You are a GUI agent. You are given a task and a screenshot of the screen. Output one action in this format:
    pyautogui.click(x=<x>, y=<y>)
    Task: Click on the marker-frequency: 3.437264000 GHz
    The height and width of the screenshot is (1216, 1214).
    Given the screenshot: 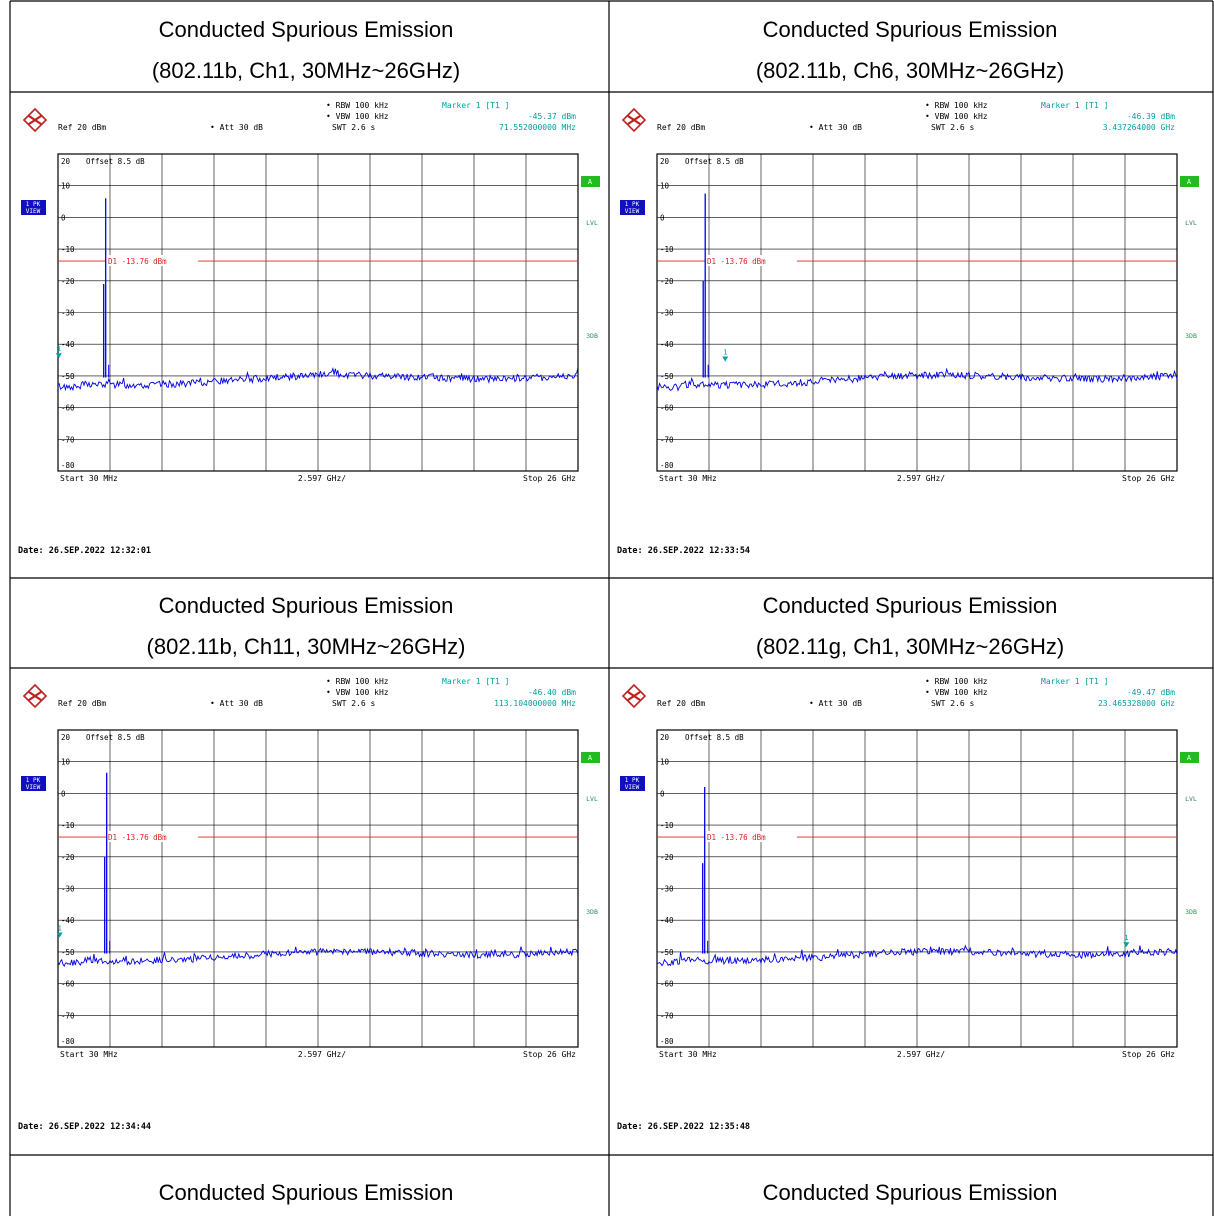 What is the action you would take?
    pyautogui.click(x=1139, y=127)
    